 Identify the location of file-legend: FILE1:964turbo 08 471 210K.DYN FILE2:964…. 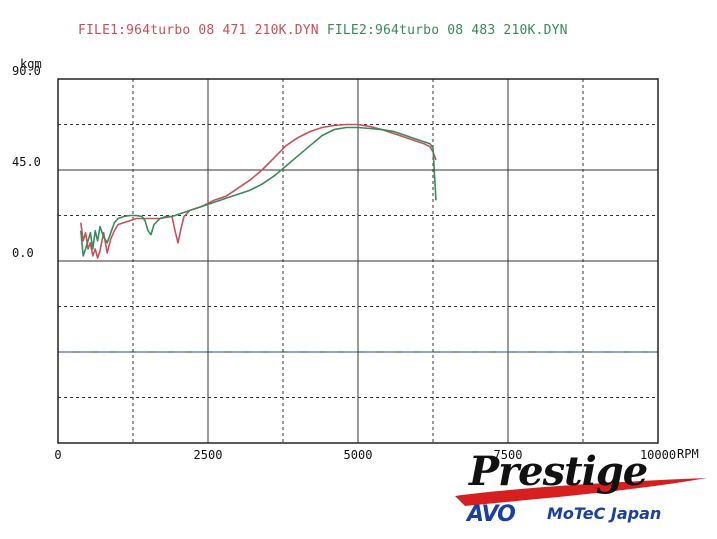
(323, 30).